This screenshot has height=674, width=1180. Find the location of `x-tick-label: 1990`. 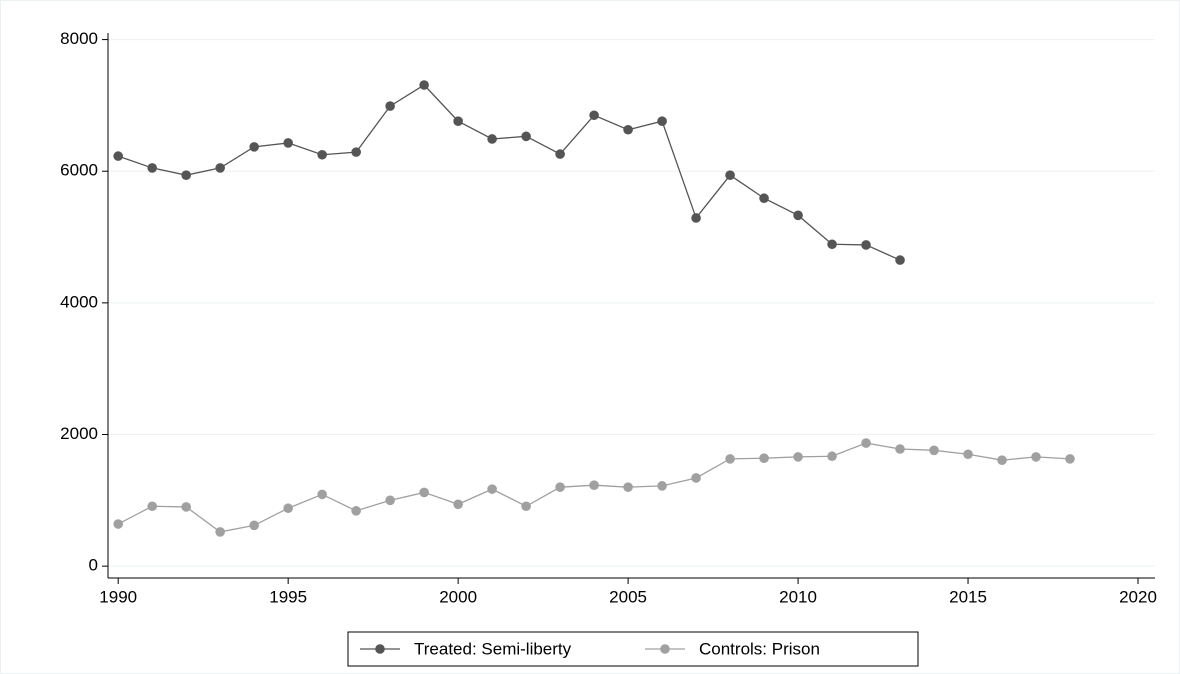

x-tick-label: 1990 is located at coordinates (118, 596).